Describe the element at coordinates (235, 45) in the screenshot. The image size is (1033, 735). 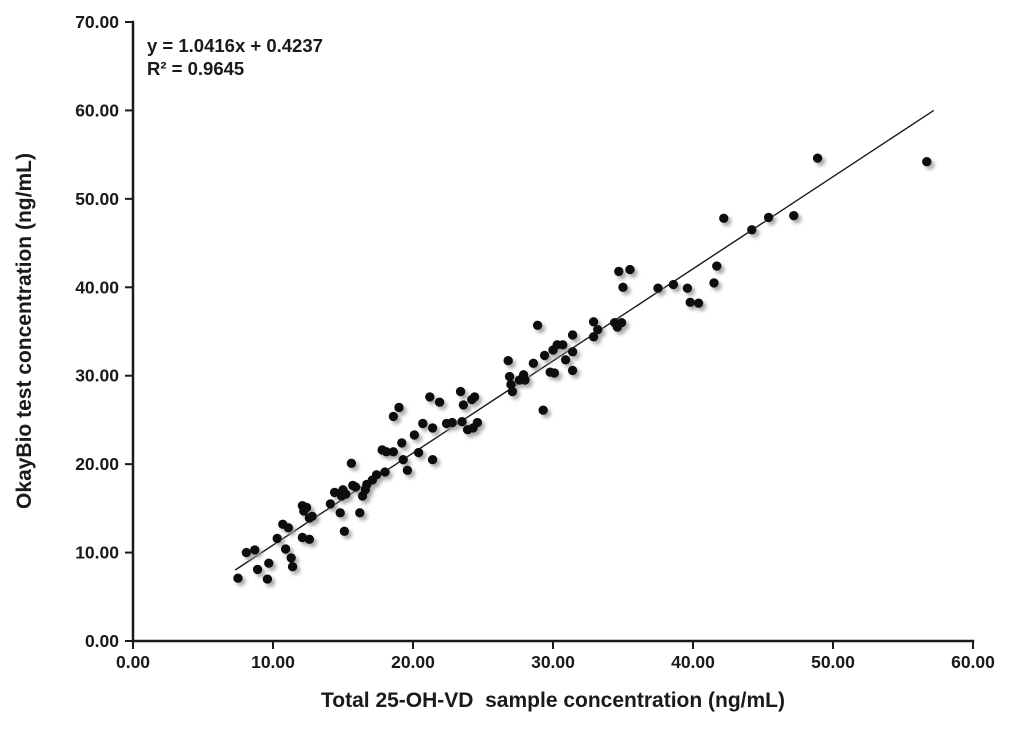
I see `equation-text: y = 1.0416x + 0.4237` at that location.